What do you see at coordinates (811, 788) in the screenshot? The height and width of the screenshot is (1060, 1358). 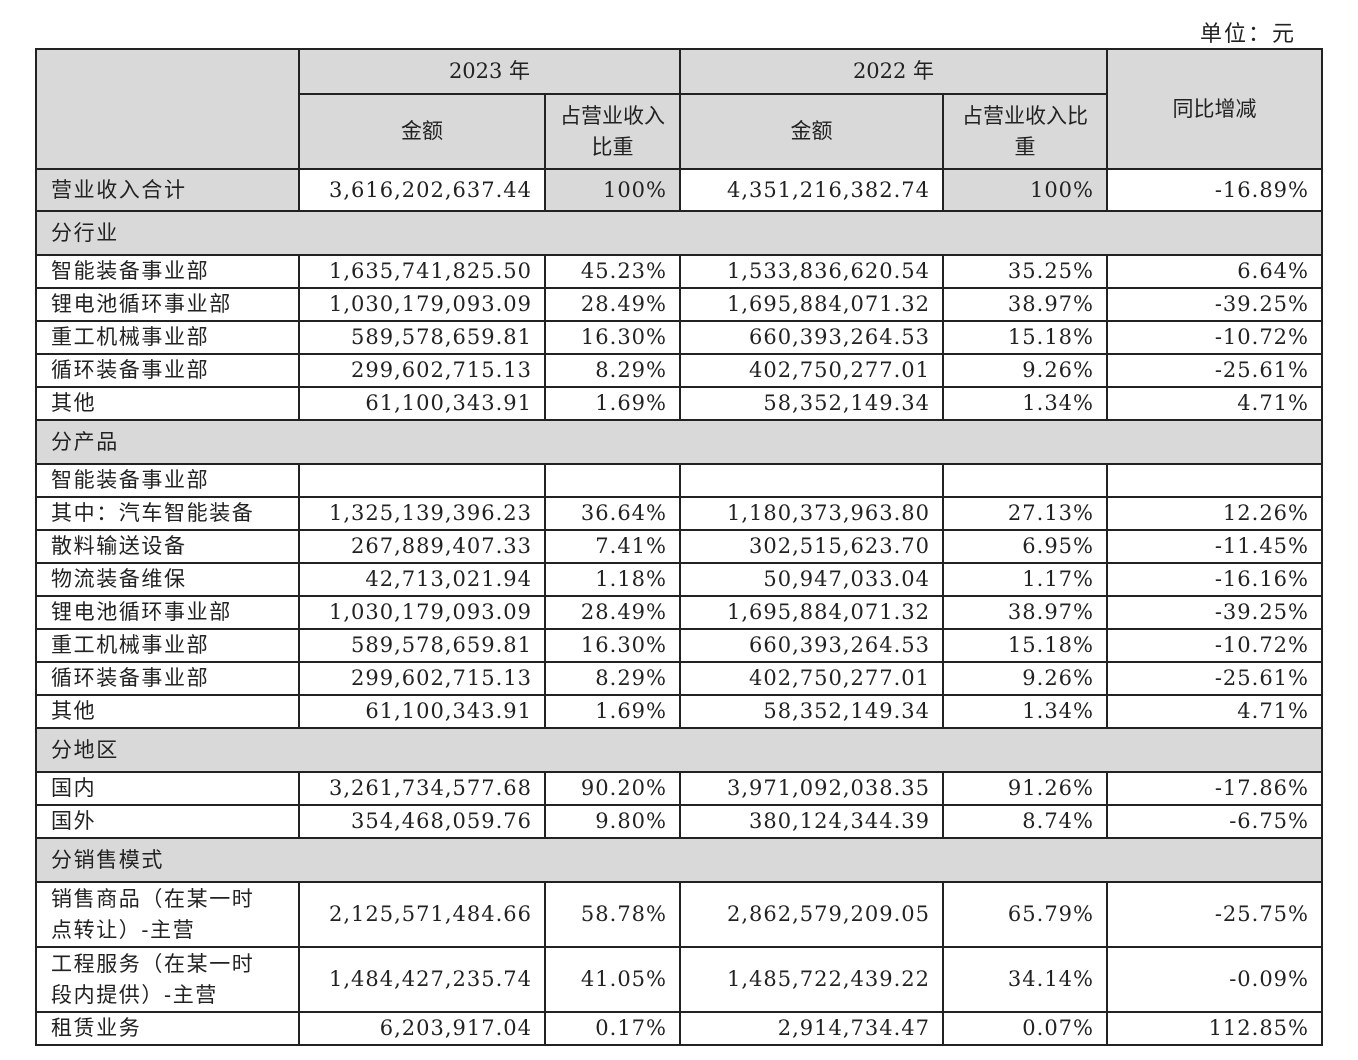 I see `table-cell: 3,971,092,038.35` at bounding box center [811, 788].